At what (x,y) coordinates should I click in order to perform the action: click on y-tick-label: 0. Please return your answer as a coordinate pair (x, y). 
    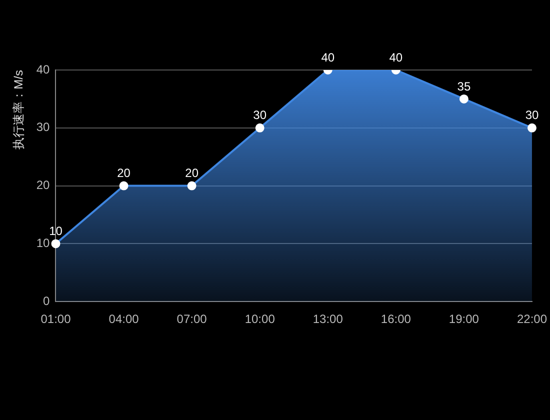
    Looking at the image, I should click on (46, 301).